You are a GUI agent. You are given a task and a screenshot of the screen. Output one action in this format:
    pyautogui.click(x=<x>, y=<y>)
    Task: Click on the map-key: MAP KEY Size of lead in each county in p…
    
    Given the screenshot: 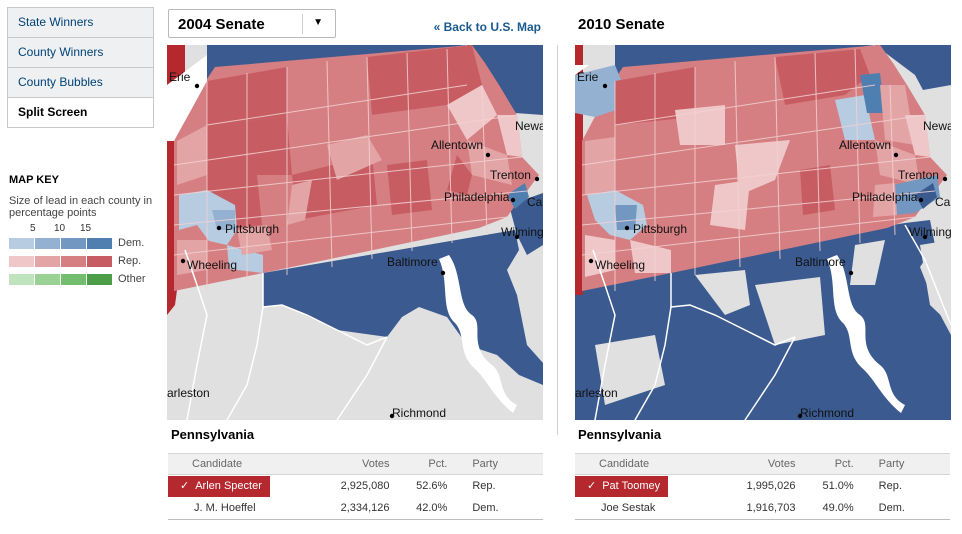 What is the action you would take?
    pyautogui.click(x=84, y=231)
    